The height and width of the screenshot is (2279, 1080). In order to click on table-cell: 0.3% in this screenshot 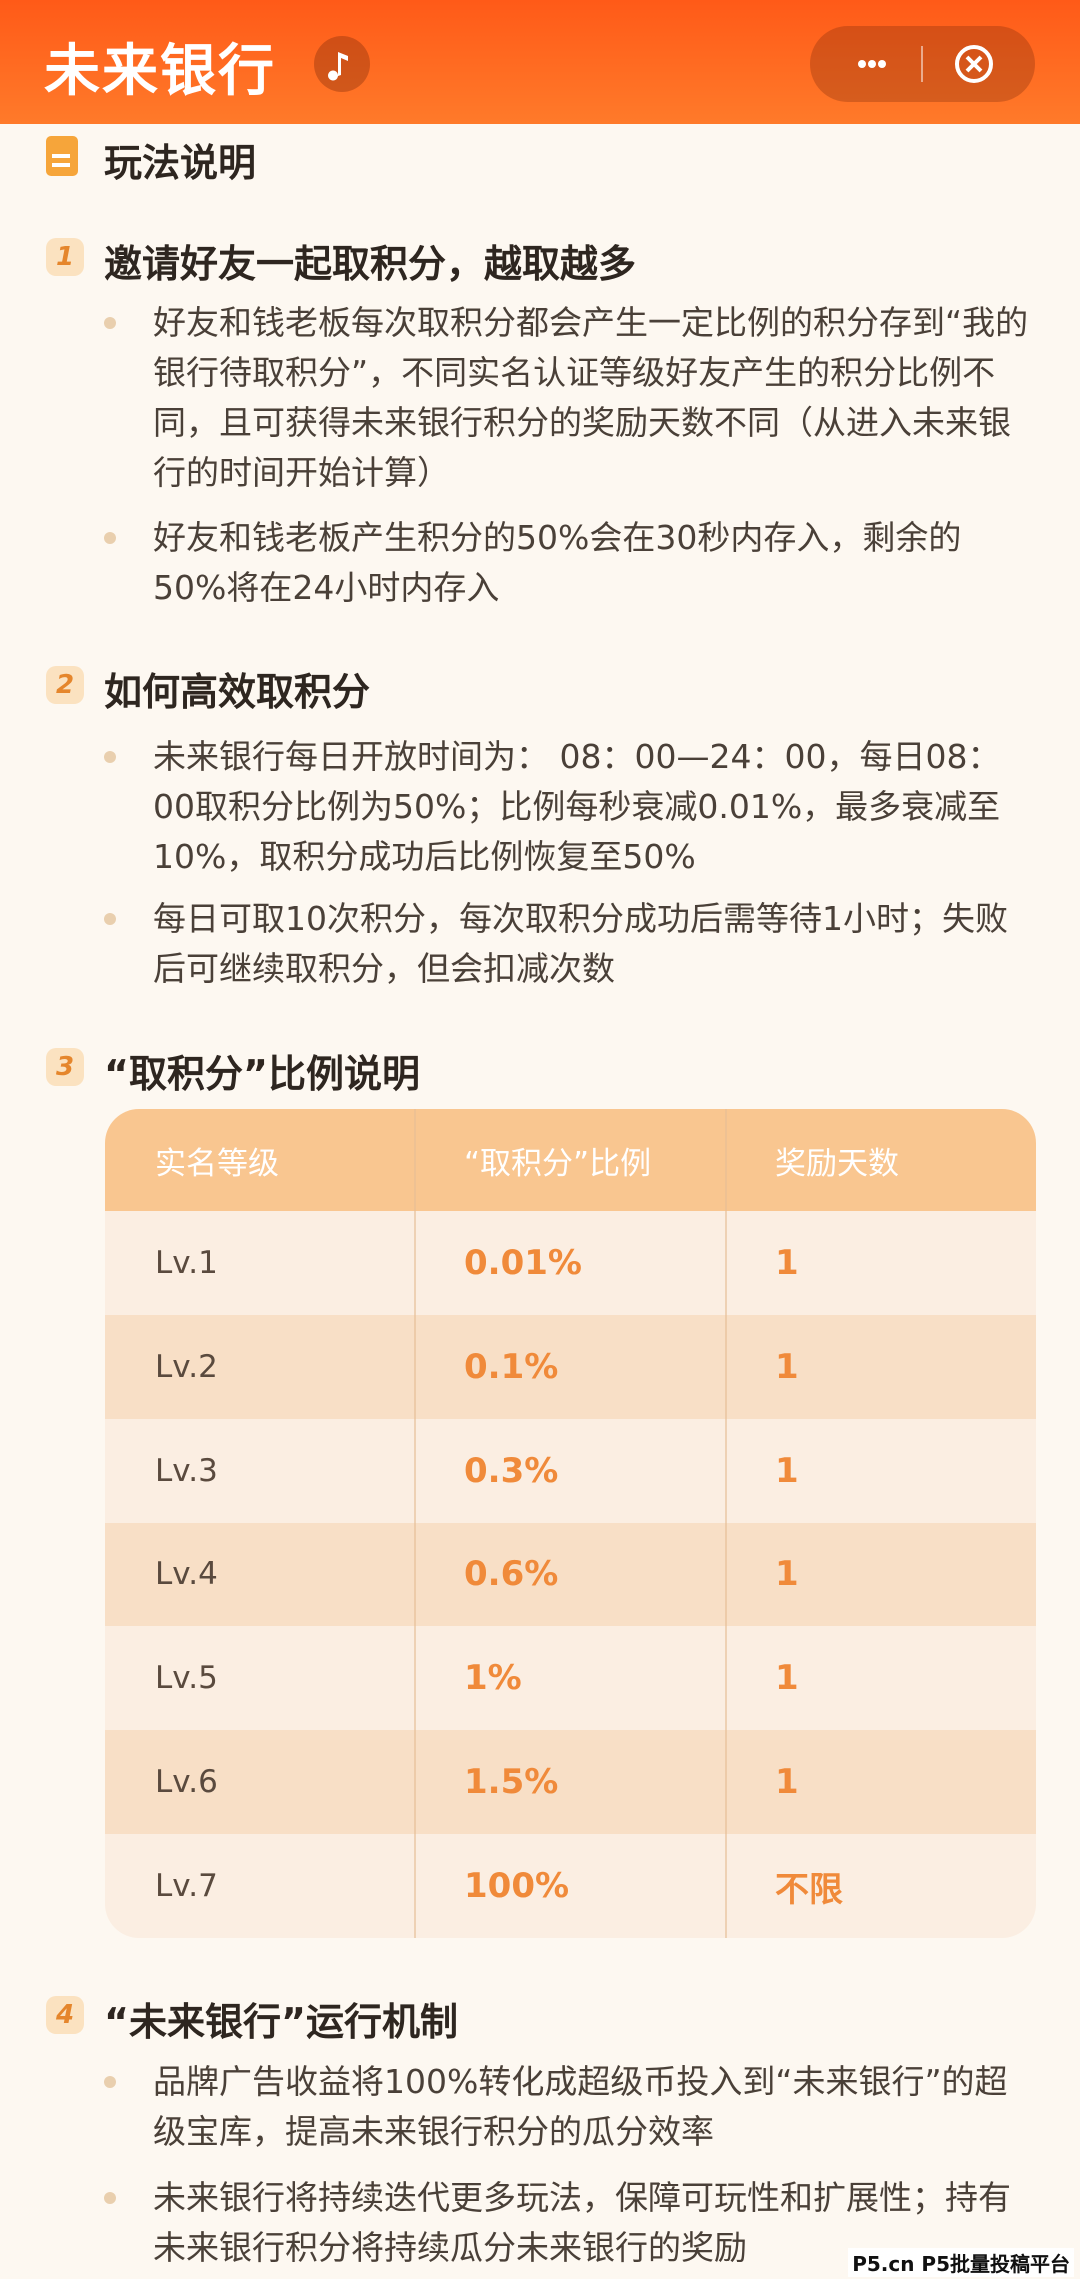, I will do `click(511, 1470)`.